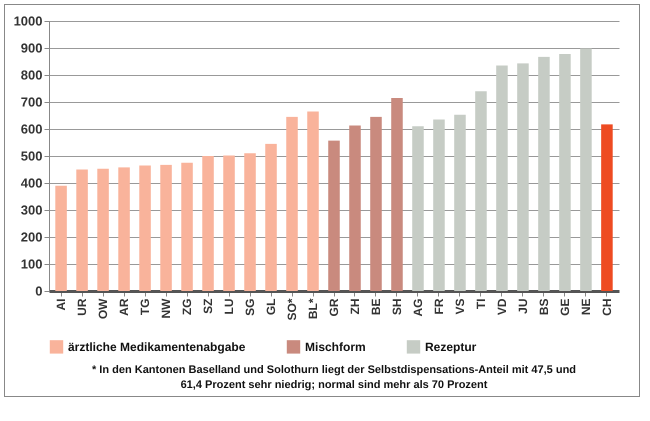 This screenshot has width=650, height=421. I want to click on x-tick-label: OW, so click(103, 309).